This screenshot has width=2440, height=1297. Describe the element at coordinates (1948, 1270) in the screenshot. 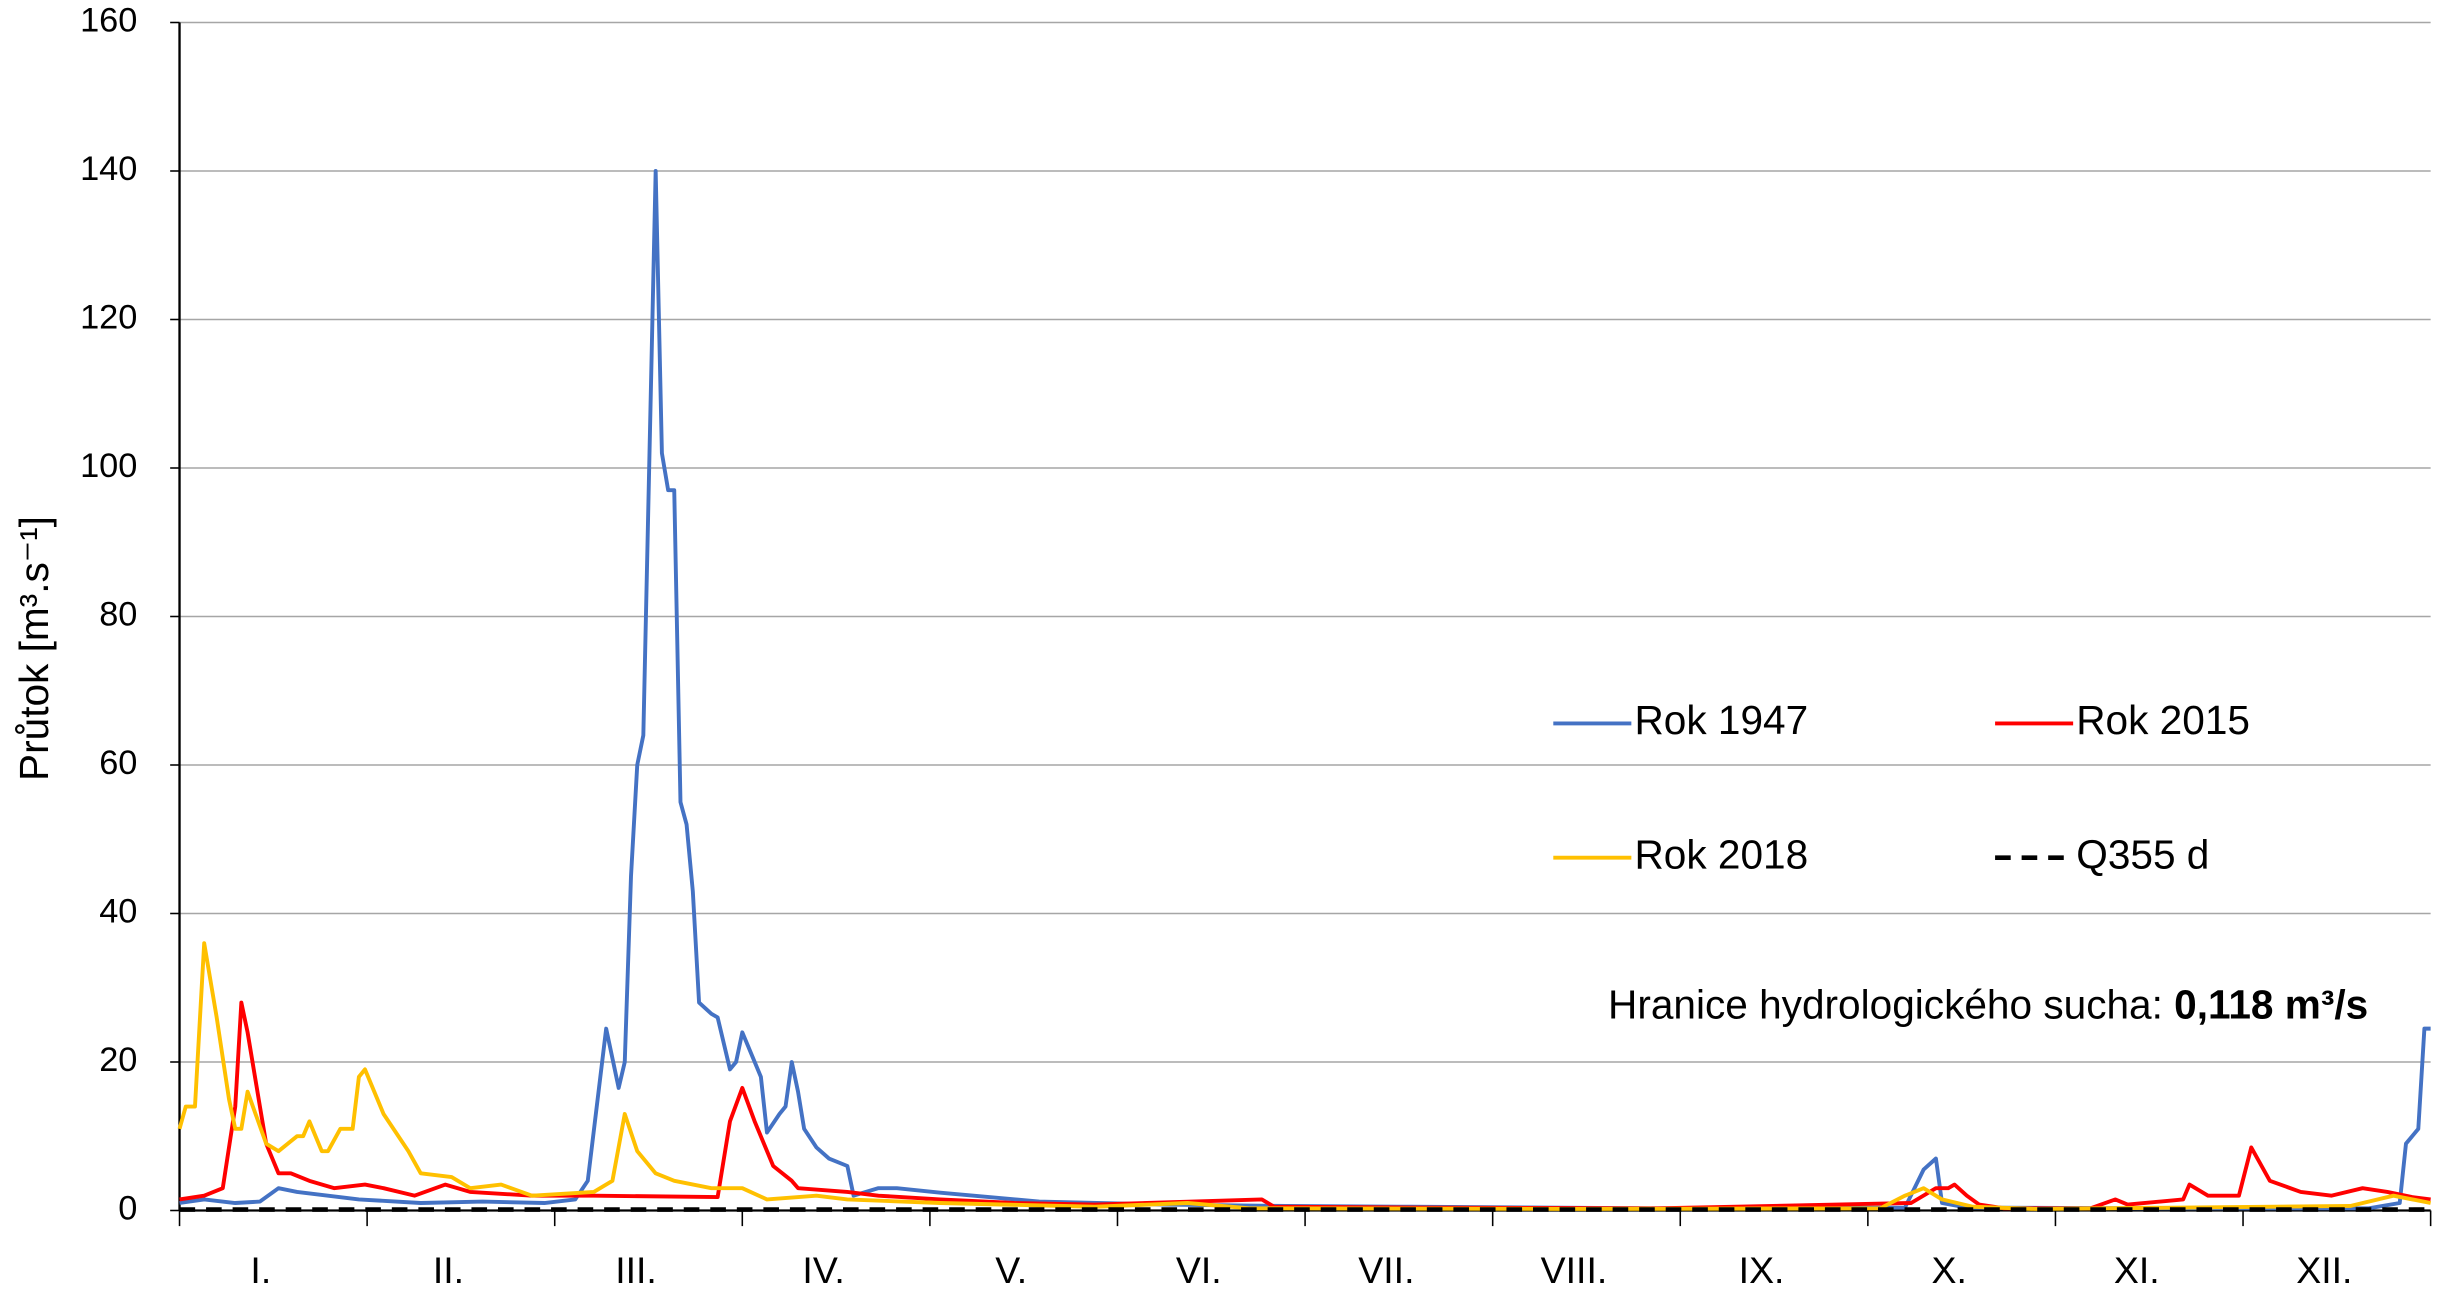

I see `x-tick-label: X.` at that location.